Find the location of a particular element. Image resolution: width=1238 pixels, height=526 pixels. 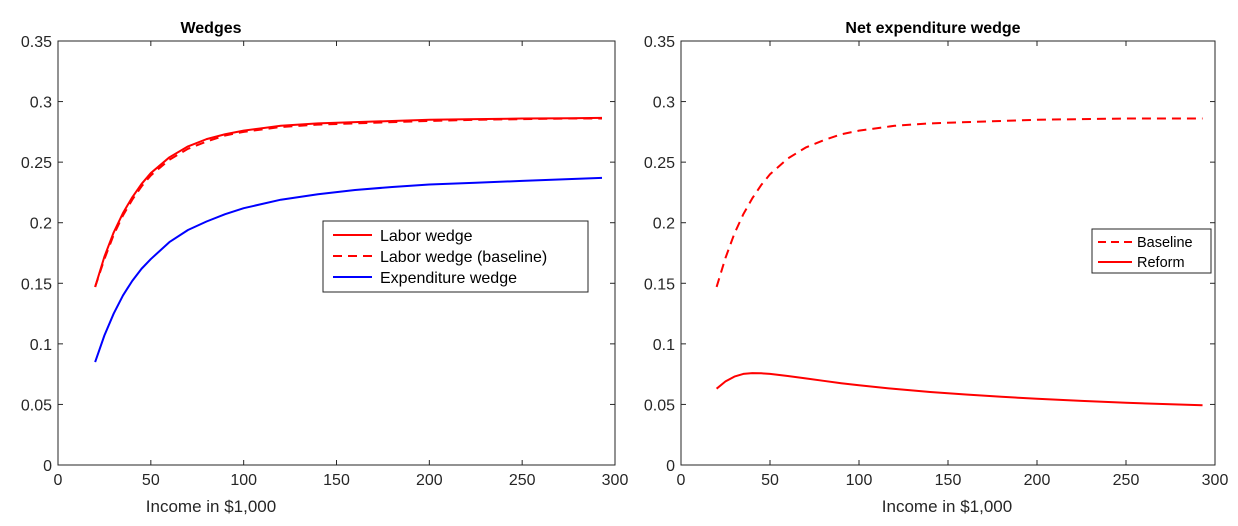

legend-label-expenditure-wedge: Expenditure wedge is located at coordinates (448, 278).